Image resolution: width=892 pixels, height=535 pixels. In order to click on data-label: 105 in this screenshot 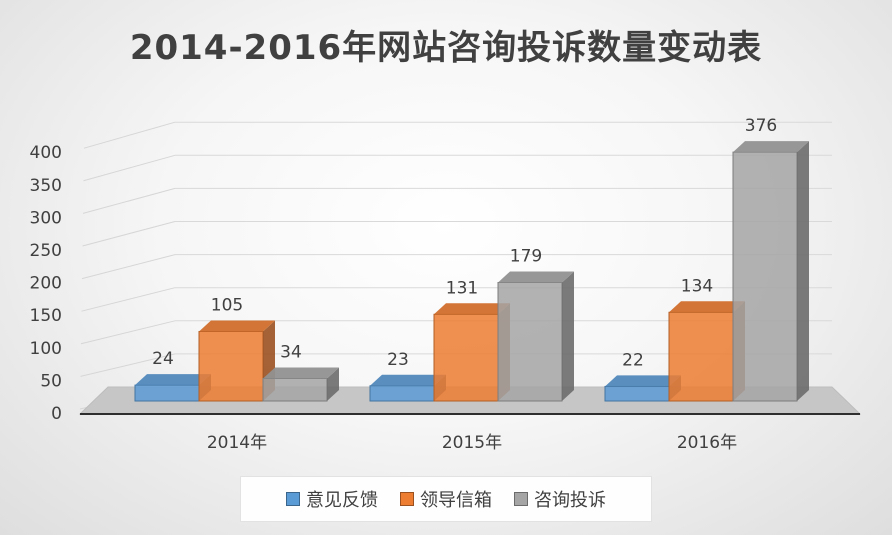, I will do `click(227, 305)`.